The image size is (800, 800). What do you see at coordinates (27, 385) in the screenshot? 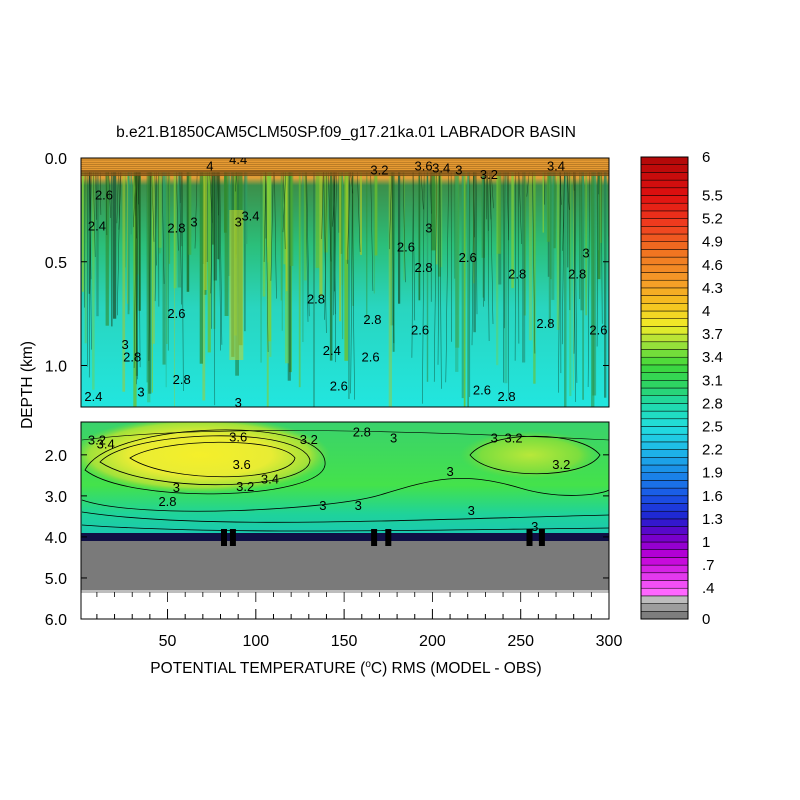
I see `y-axis-label: DEPTH (km)` at bounding box center [27, 385].